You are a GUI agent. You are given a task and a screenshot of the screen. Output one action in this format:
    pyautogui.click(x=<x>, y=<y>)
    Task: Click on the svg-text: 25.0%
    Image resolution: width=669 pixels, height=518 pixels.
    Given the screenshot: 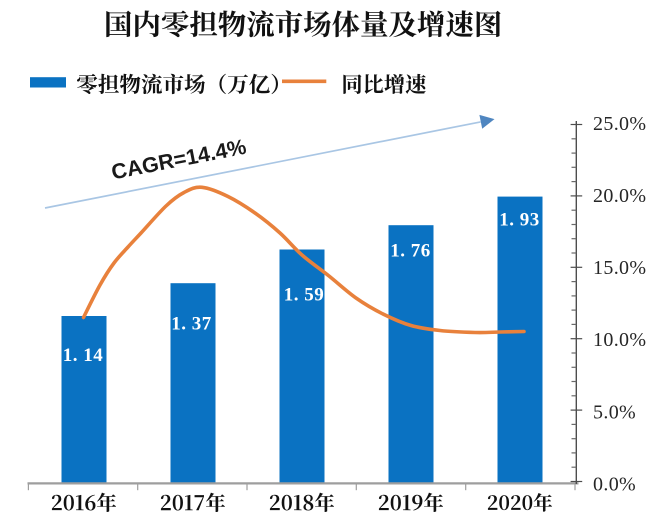 What is the action you would take?
    pyautogui.click(x=619, y=124)
    